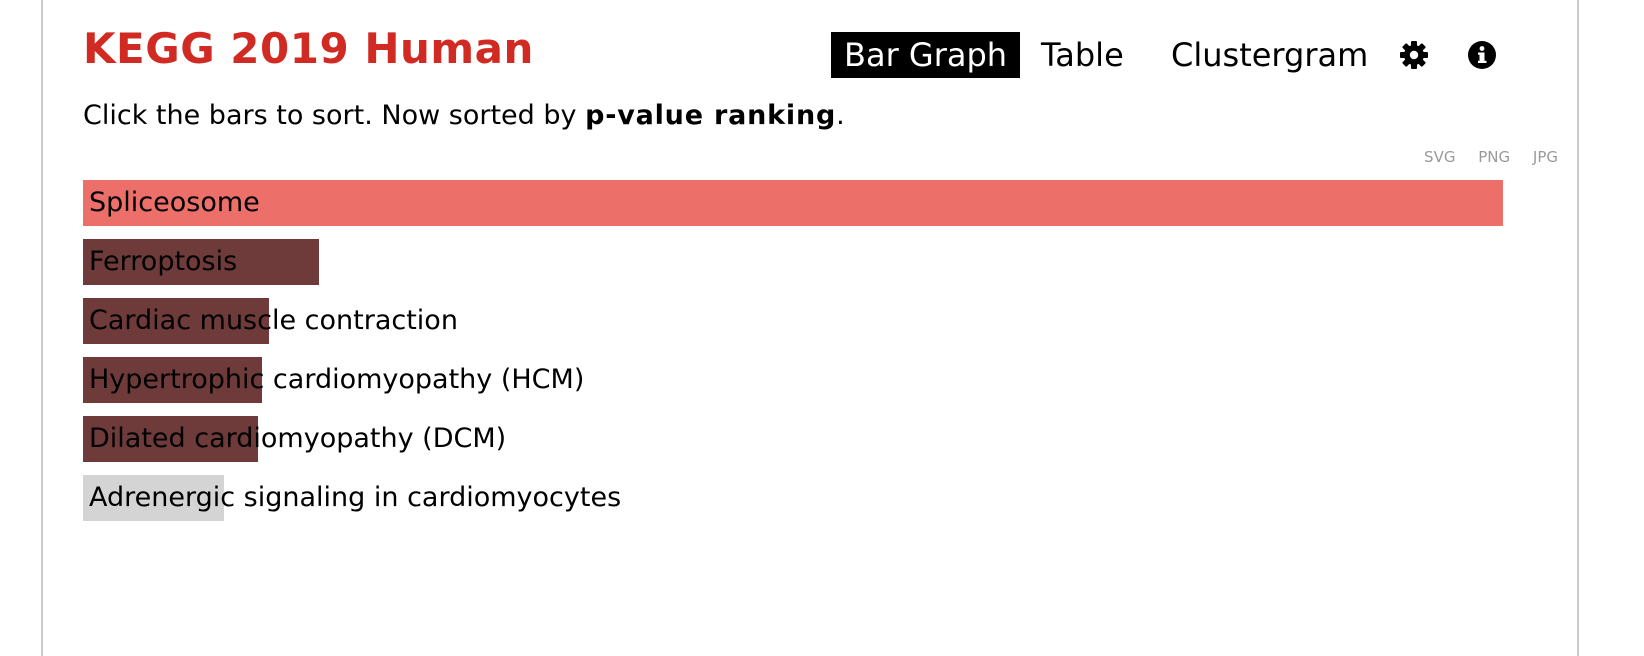 This screenshot has width=1644, height=656. Describe the element at coordinates (334, 115) in the screenshot. I see `instructions-text: Click the bars to sort. Now sorted by` at that location.